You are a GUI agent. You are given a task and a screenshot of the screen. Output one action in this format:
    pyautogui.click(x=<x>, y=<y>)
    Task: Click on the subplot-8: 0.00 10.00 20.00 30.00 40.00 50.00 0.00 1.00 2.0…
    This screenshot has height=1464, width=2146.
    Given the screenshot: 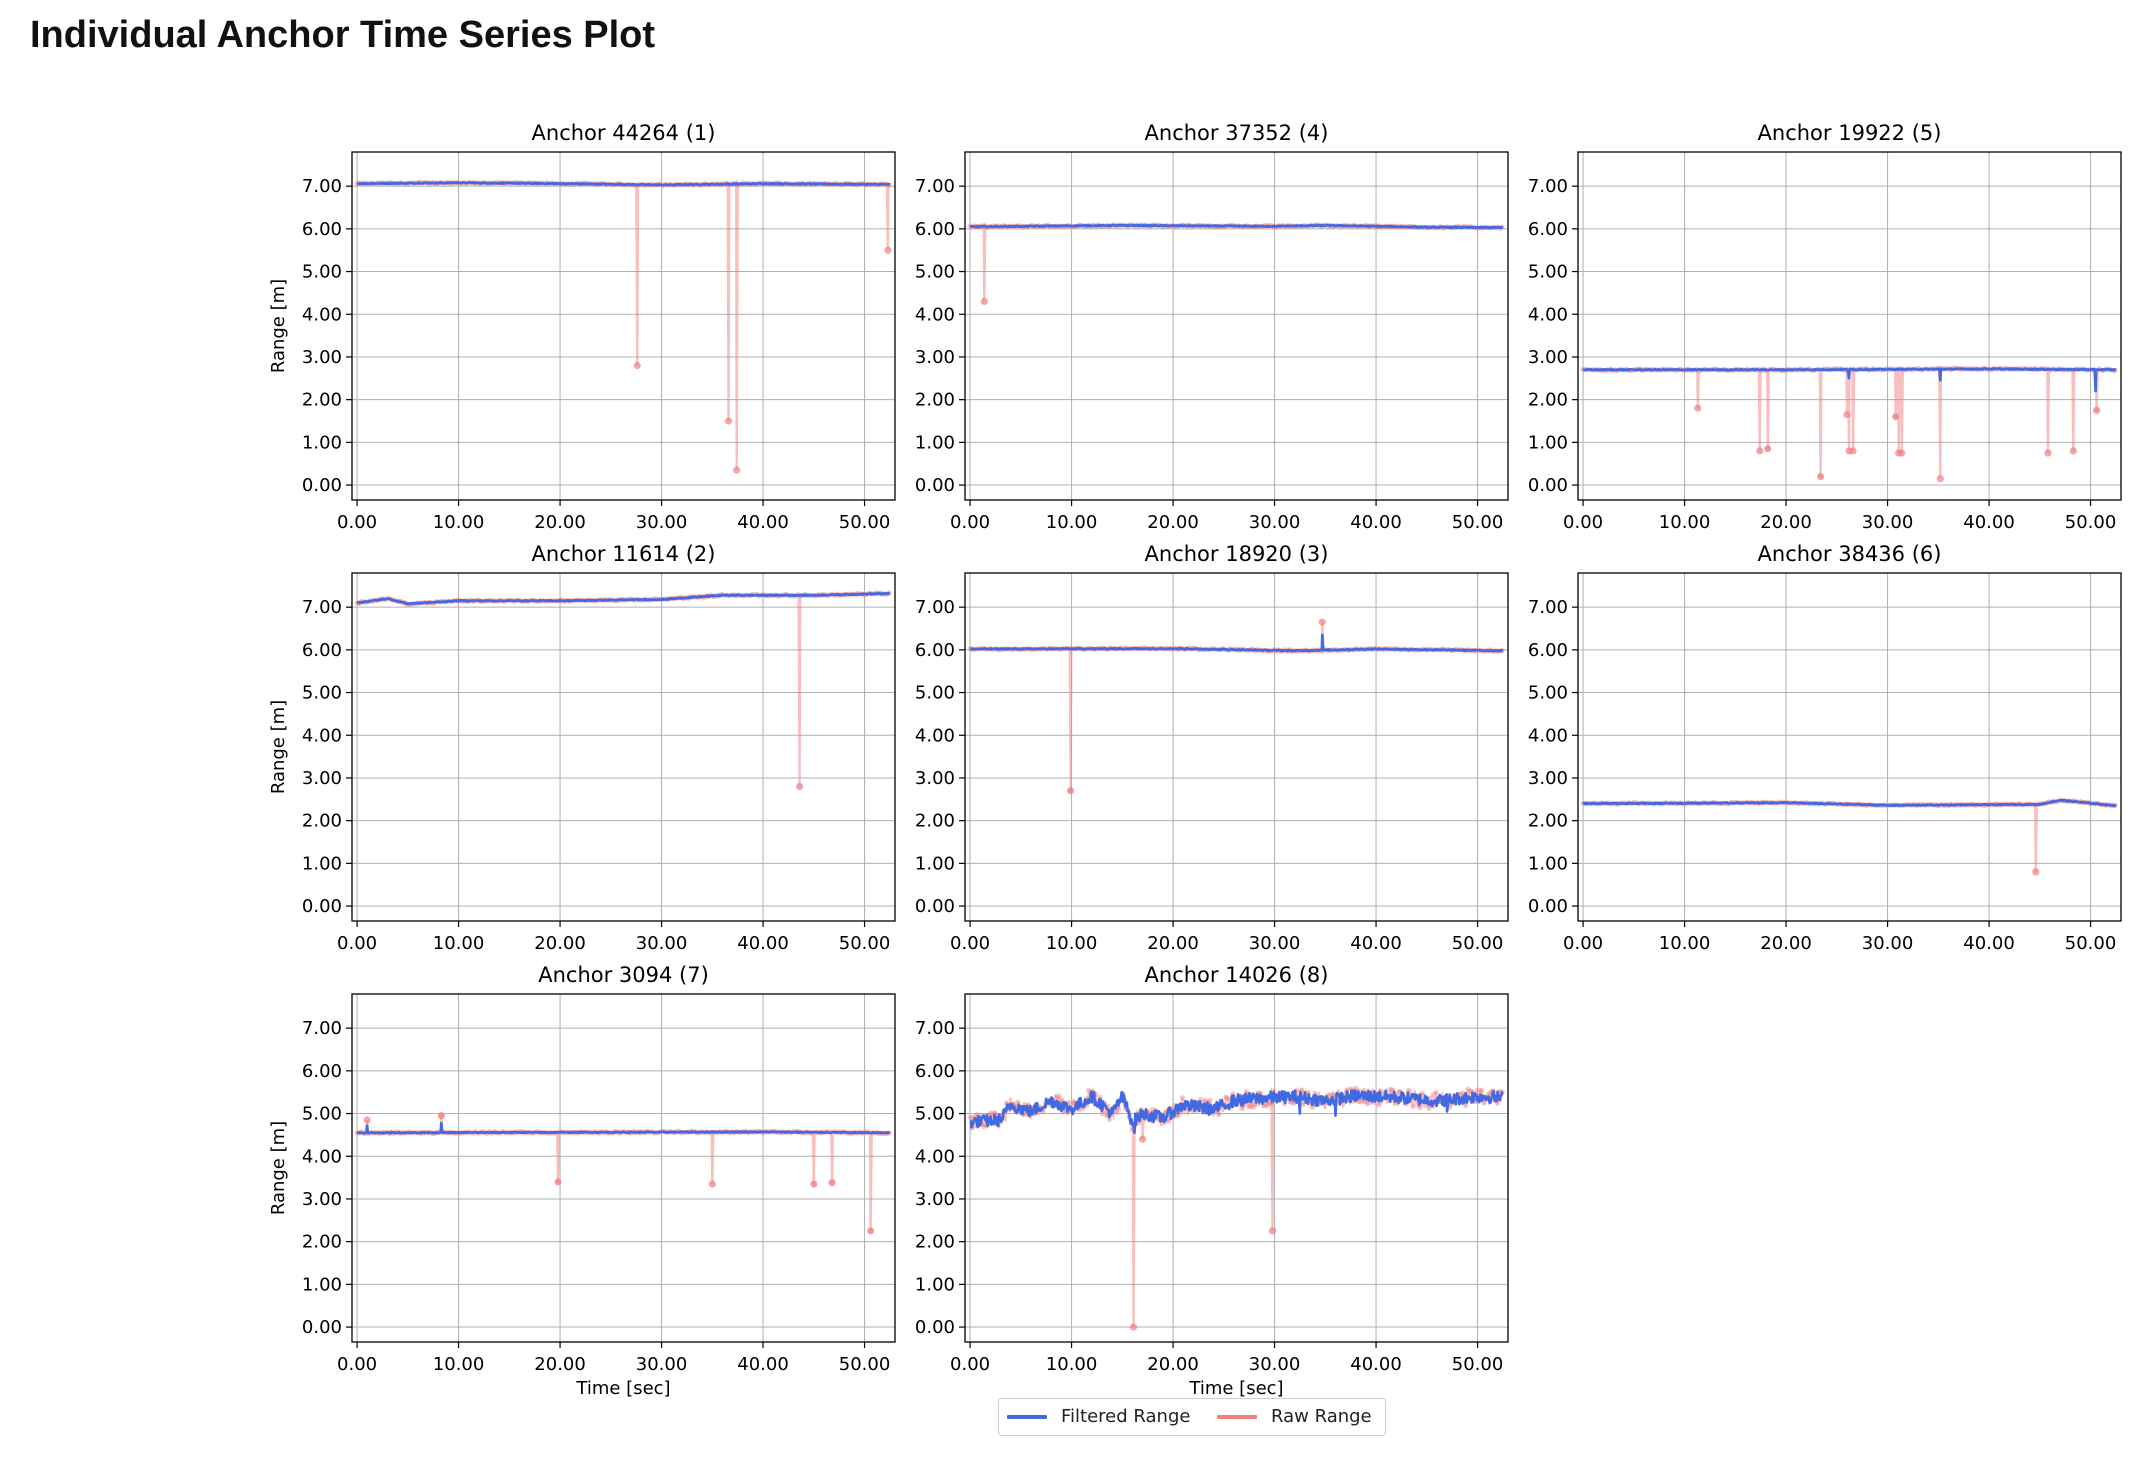 What is the action you would take?
    pyautogui.click(x=1212, y=1181)
    